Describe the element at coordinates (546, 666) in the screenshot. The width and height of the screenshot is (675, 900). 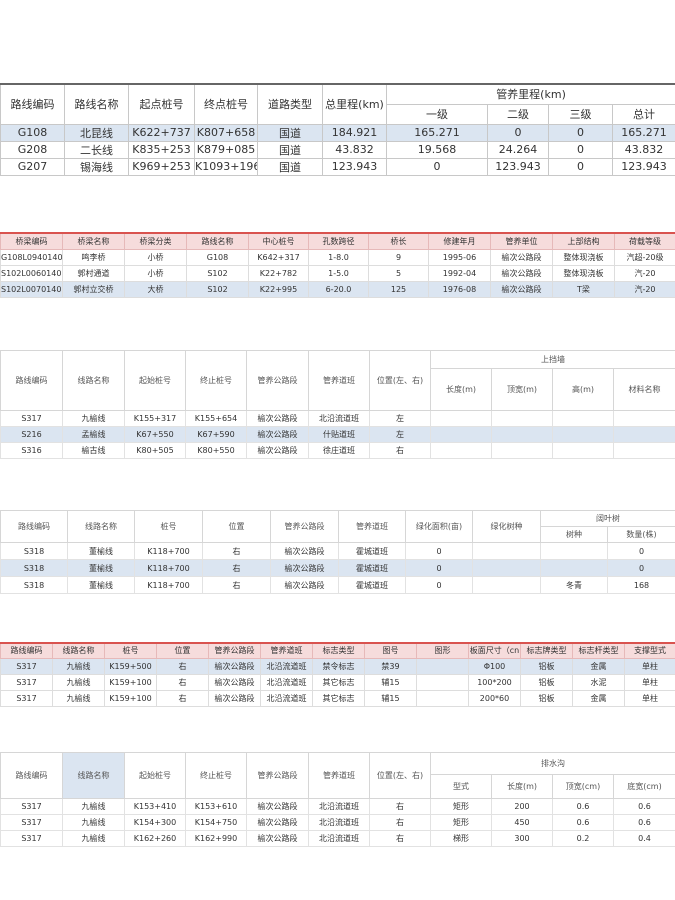
I see `cell: 铝板` at that location.